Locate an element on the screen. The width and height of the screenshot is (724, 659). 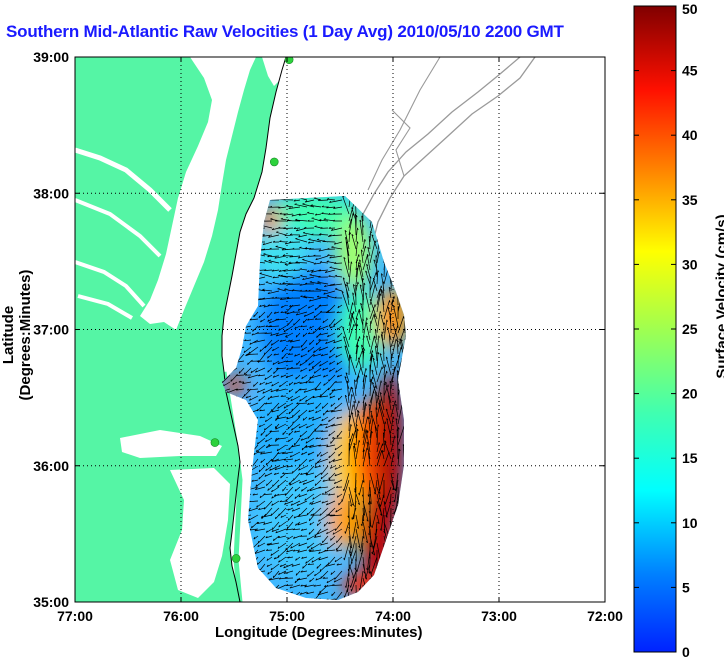
coastline-outline is located at coordinates (254, 329).